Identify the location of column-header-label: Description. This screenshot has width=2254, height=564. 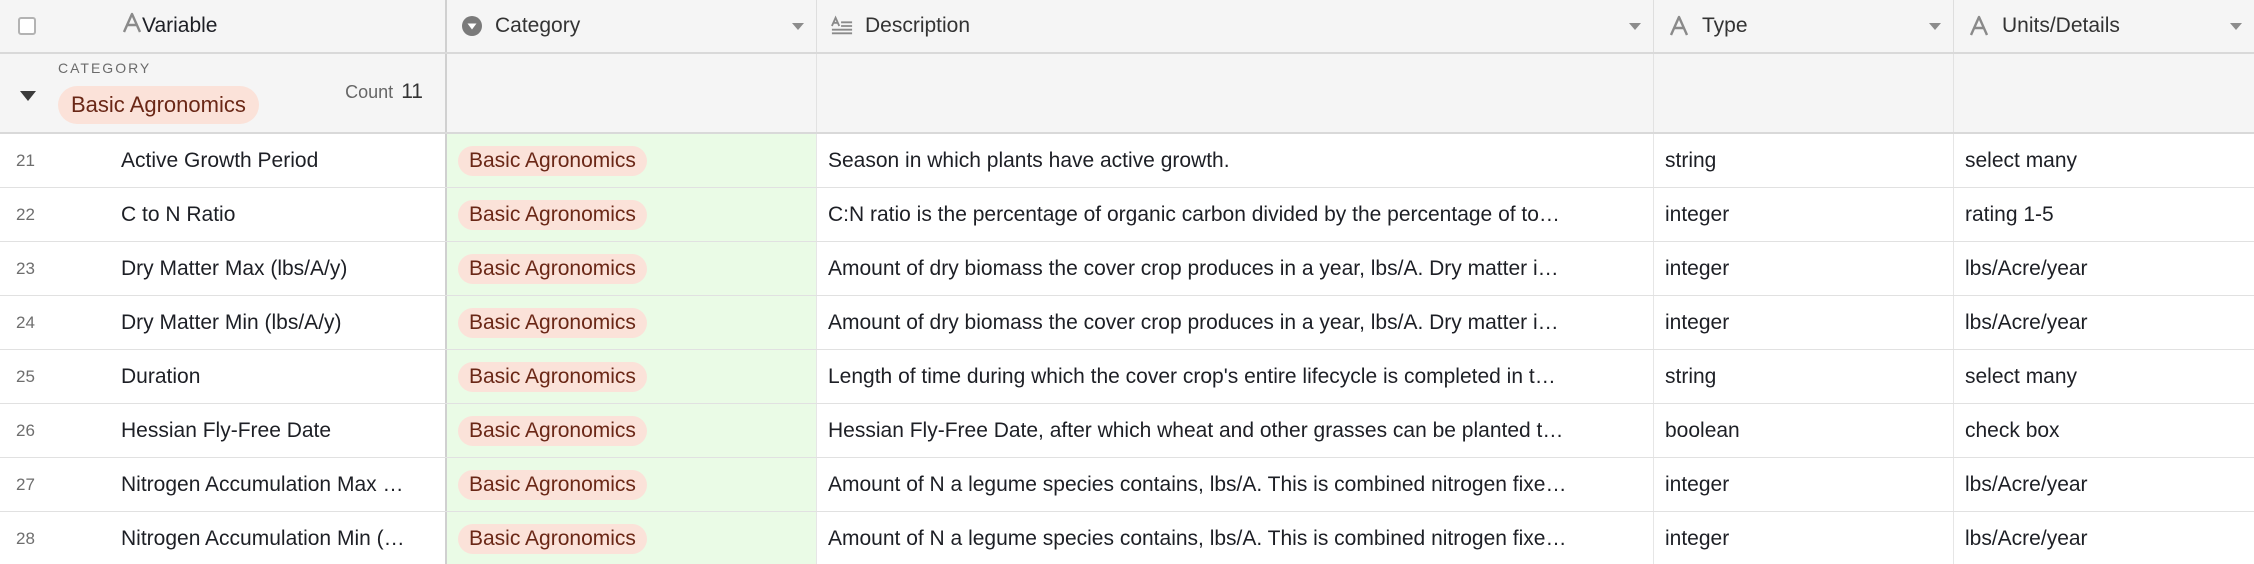
(918, 25).